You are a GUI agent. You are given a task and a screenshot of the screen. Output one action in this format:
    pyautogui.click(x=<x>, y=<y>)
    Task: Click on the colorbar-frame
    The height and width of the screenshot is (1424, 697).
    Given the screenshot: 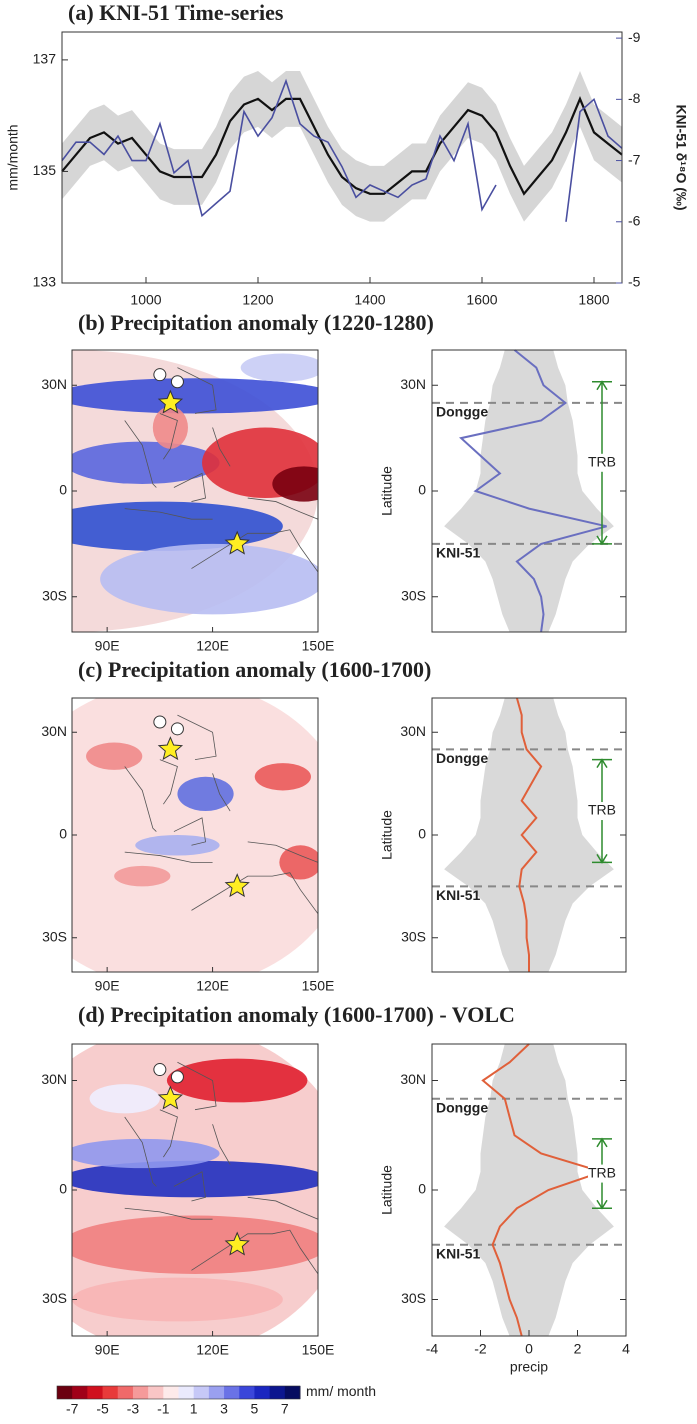 What is the action you would take?
    pyautogui.click(x=178, y=1392)
    